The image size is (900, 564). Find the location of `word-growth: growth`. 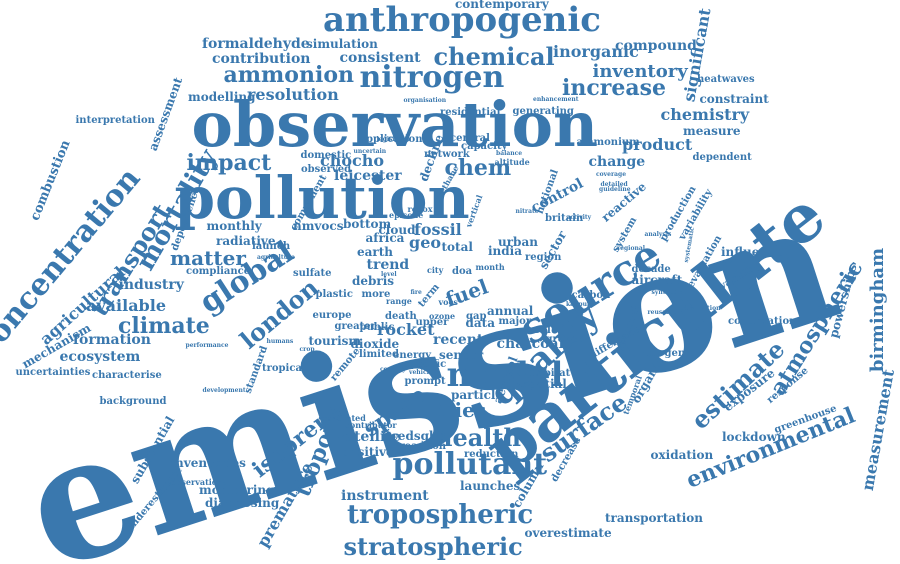

word-growth: growth is located at coordinates (565, 339).